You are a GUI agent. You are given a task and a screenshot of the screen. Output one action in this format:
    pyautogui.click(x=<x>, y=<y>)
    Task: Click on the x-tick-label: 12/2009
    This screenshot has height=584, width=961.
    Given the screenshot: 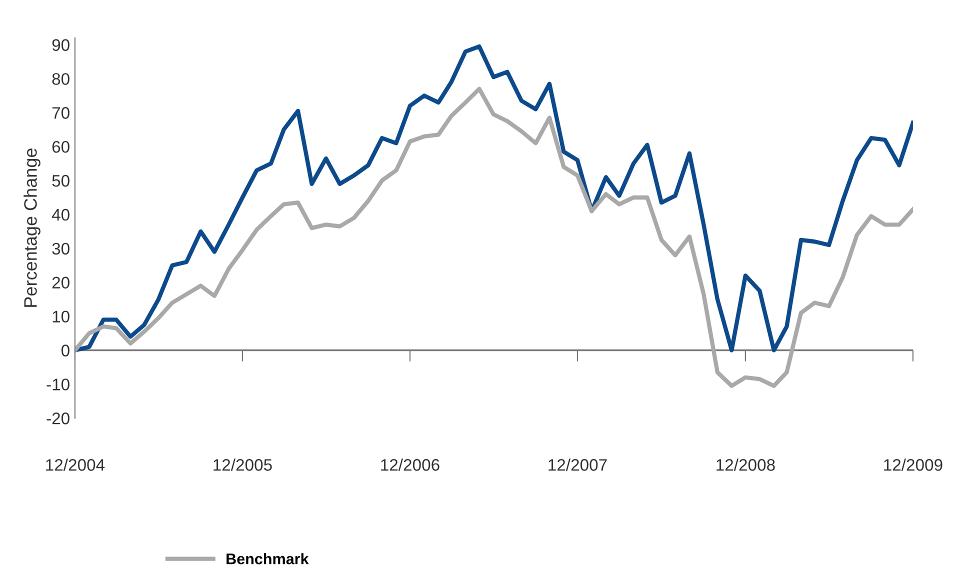 What is the action you would take?
    pyautogui.click(x=913, y=464)
    